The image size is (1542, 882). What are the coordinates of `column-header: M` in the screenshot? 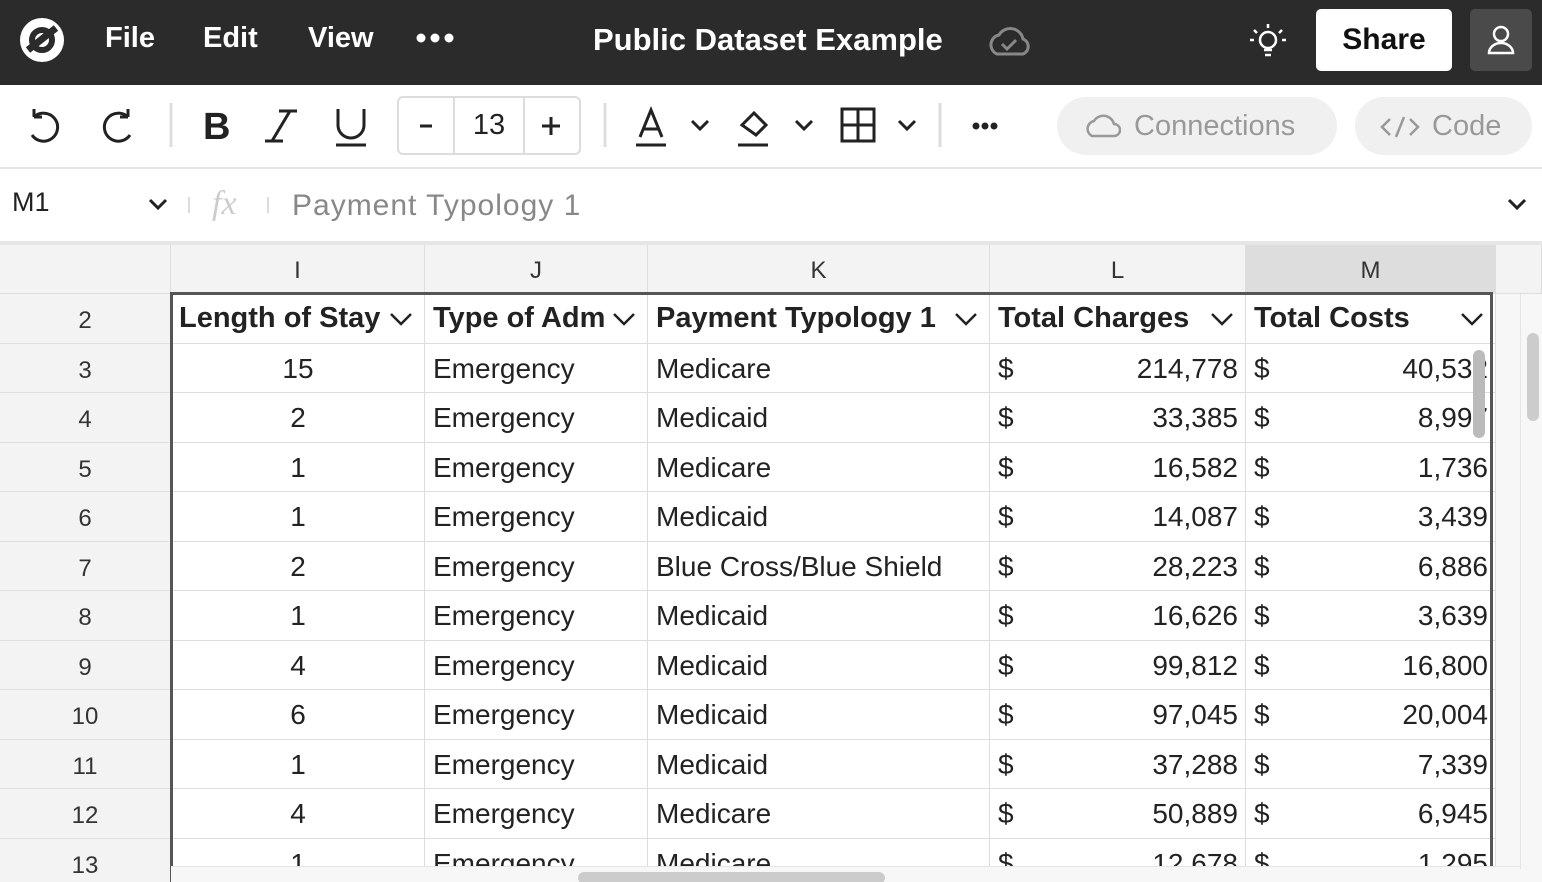 It's located at (1371, 269).